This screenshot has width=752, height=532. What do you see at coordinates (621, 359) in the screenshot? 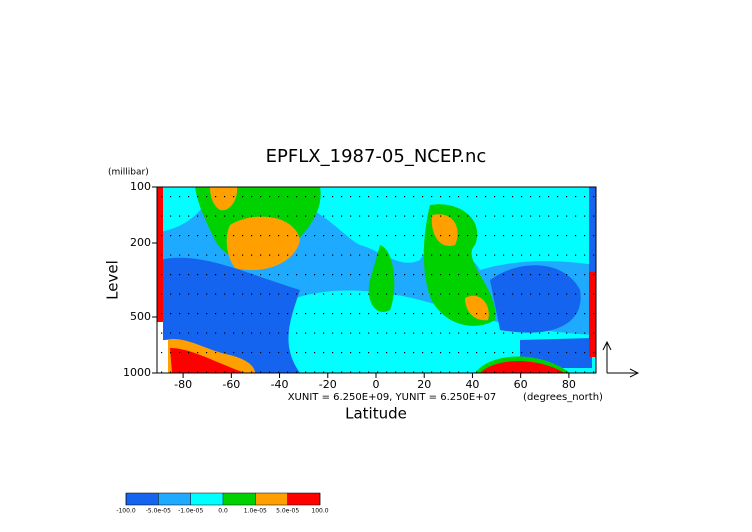
I see `reference-vector` at bounding box center [621, 359].